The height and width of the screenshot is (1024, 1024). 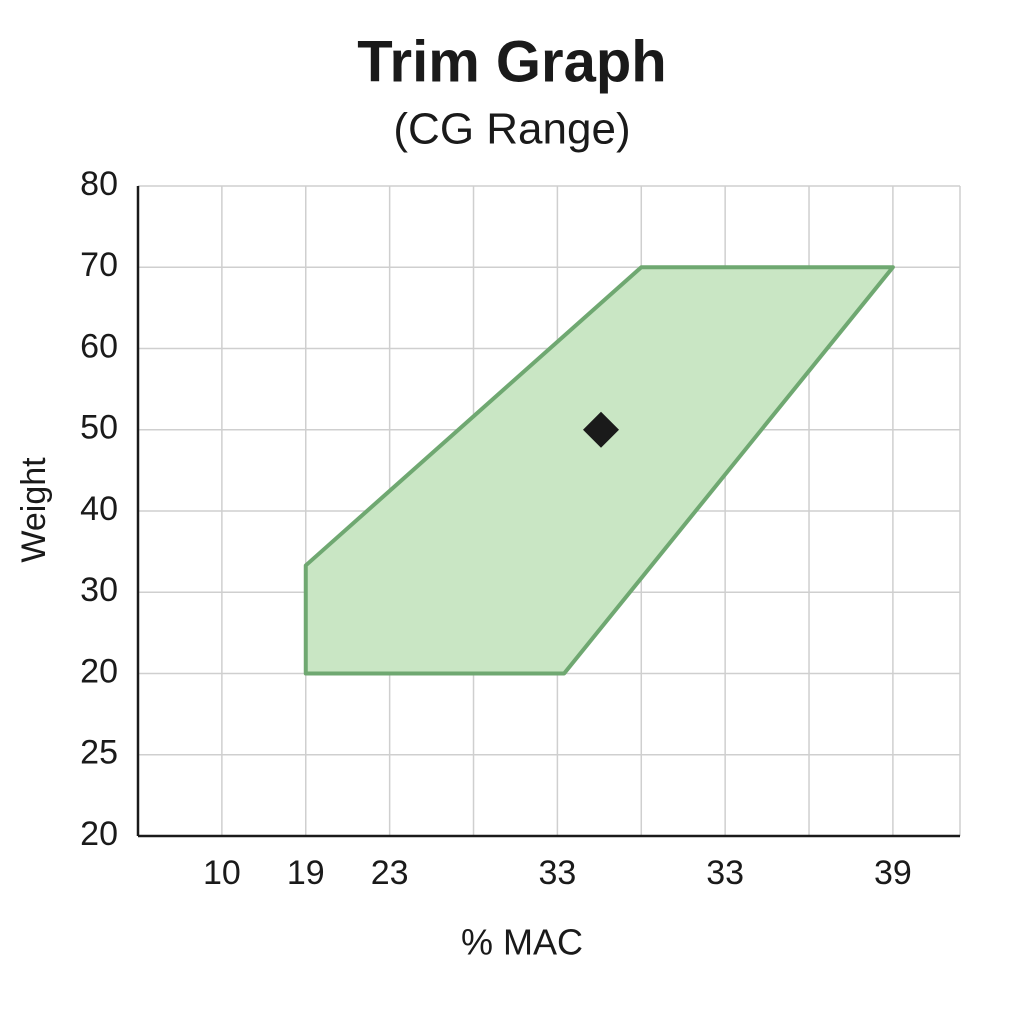 What do you see at coordinates (99, 265) in the screenshot?
I see `y-tick-label: 70` at bounding box center [99, 265].